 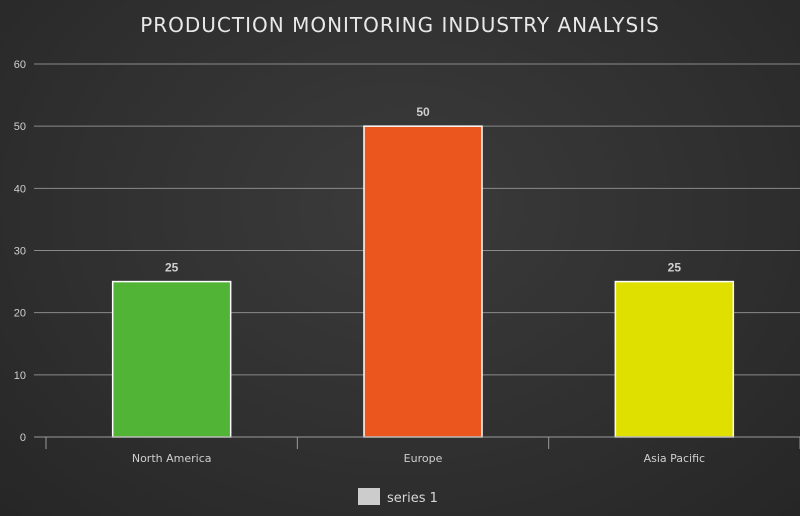 What do you see at coordinates (20, 127) in the screenshot?
I see `y-tick-label: 50` at bounding box center [20, 127].